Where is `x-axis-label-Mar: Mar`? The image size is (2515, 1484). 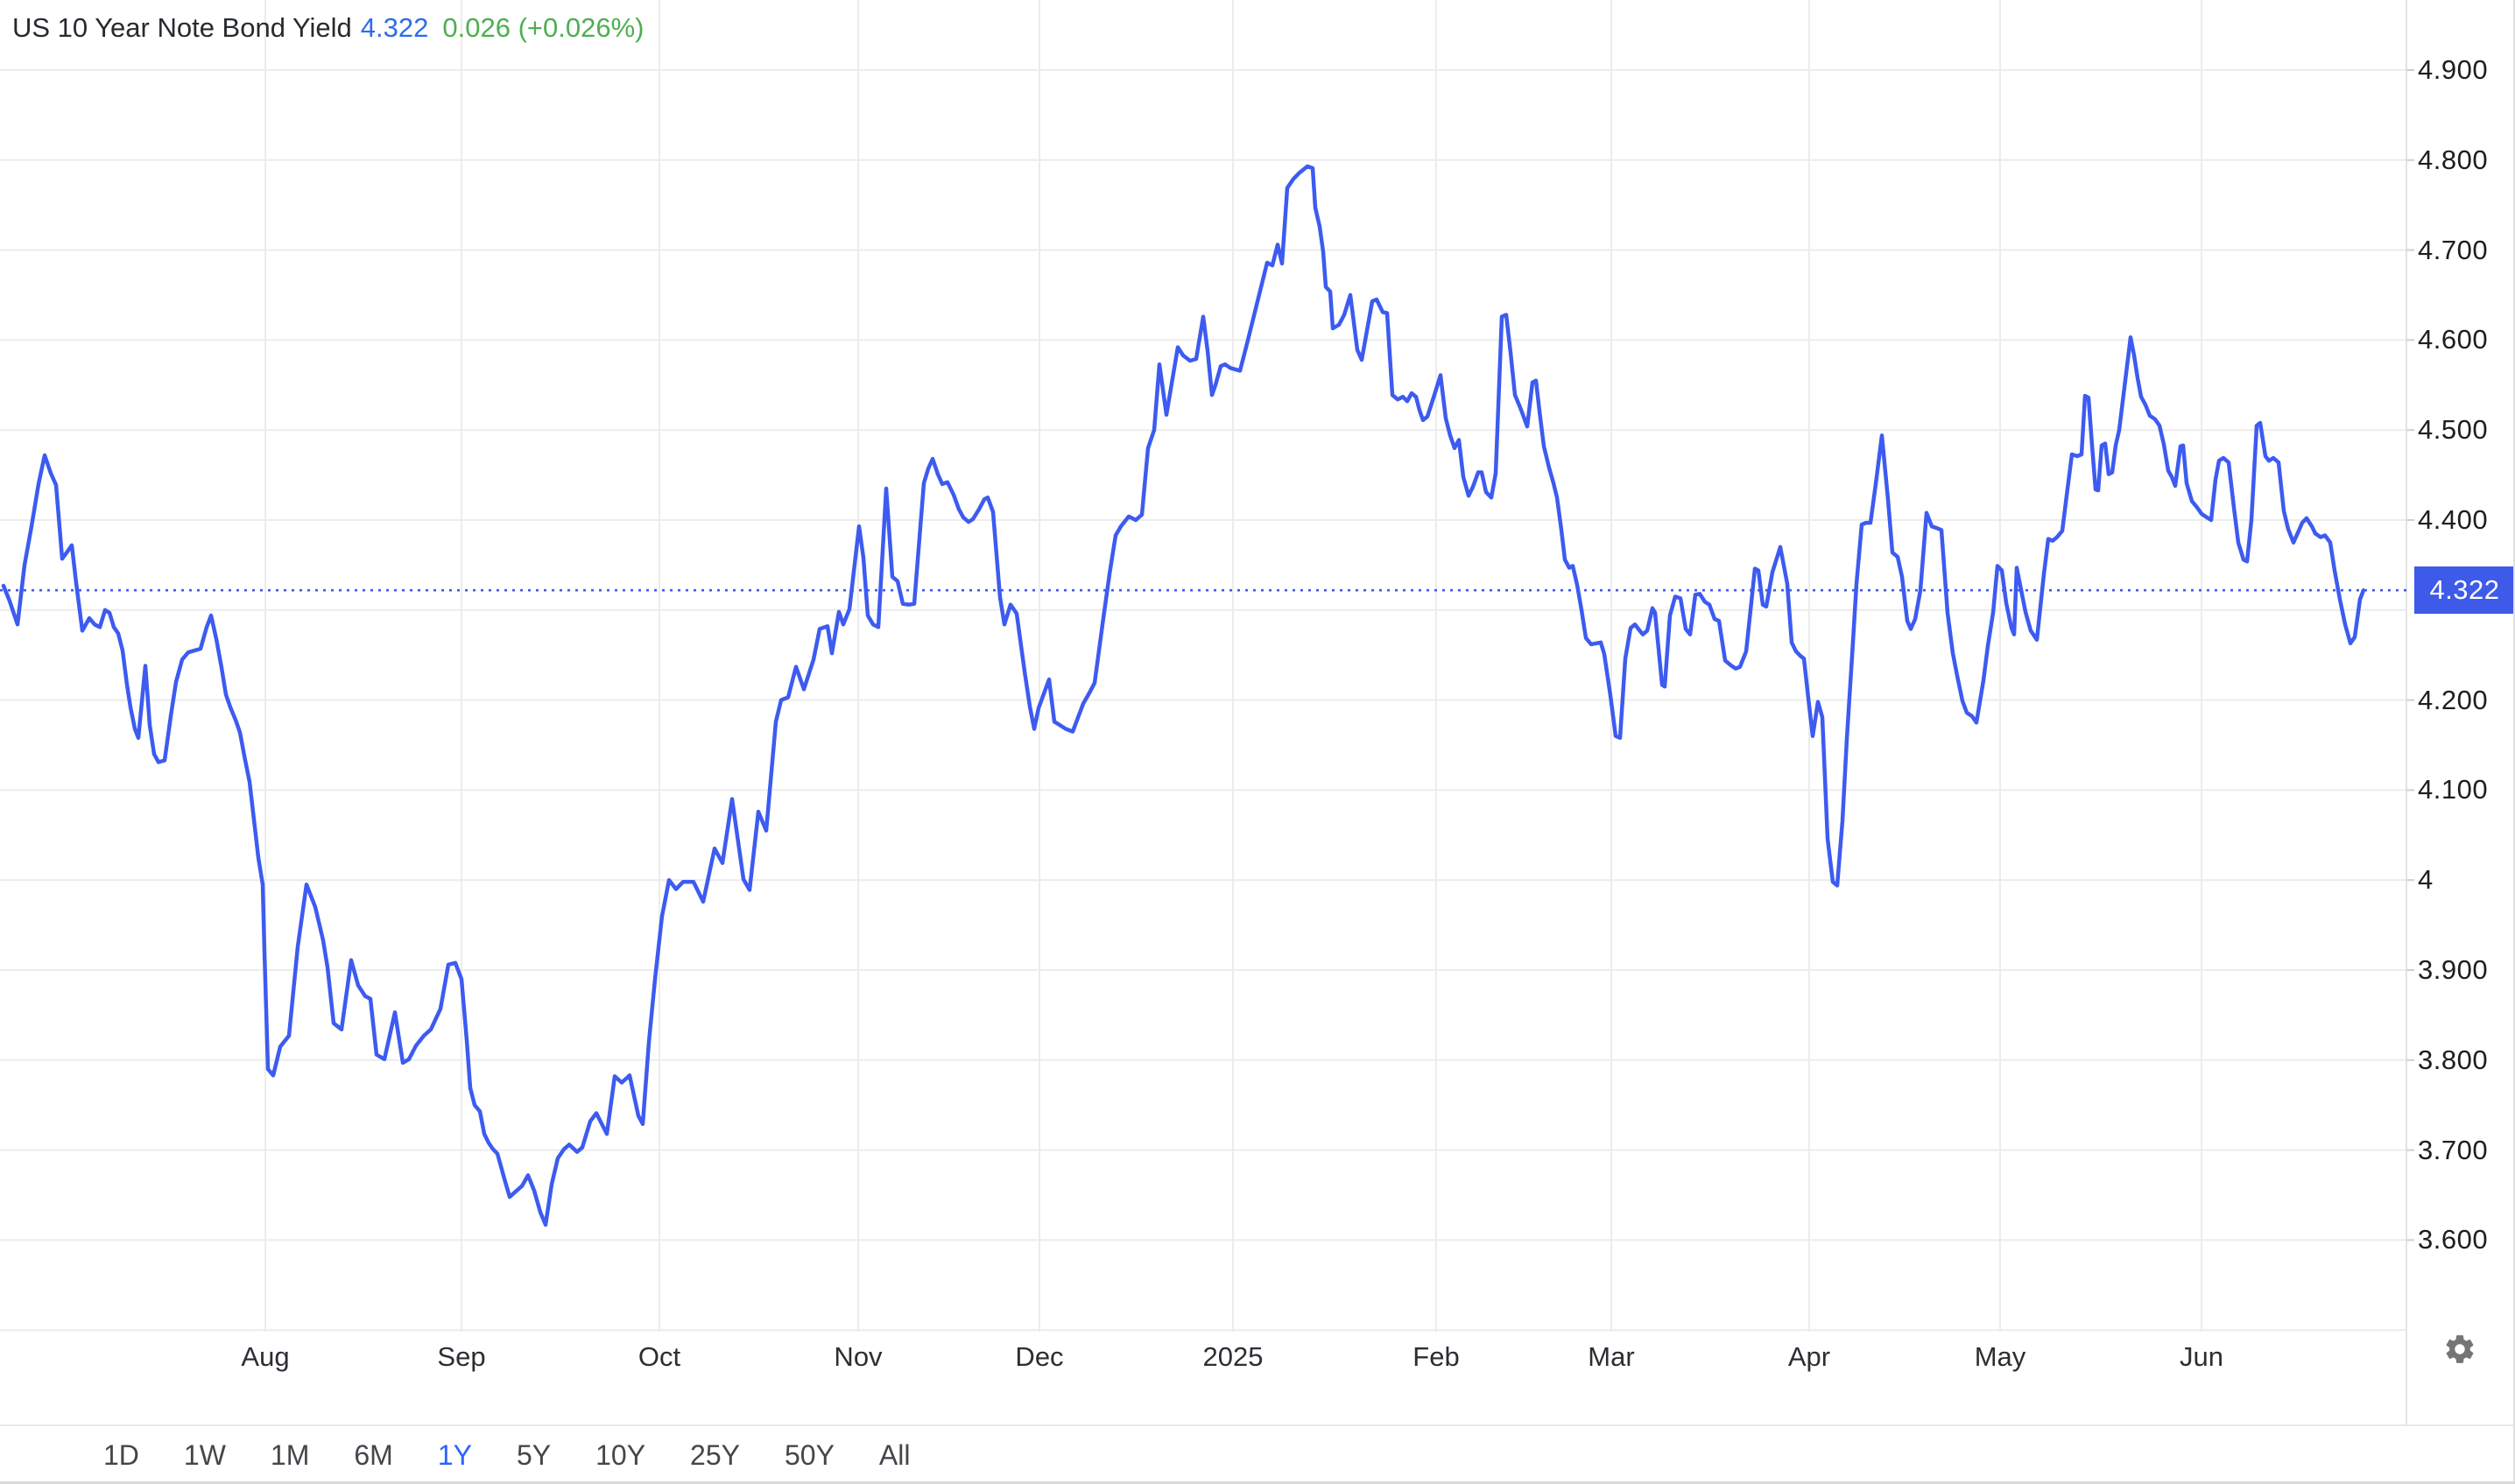 x-axis-label-Mar: Mar is located at coordinates (1611, 1356).